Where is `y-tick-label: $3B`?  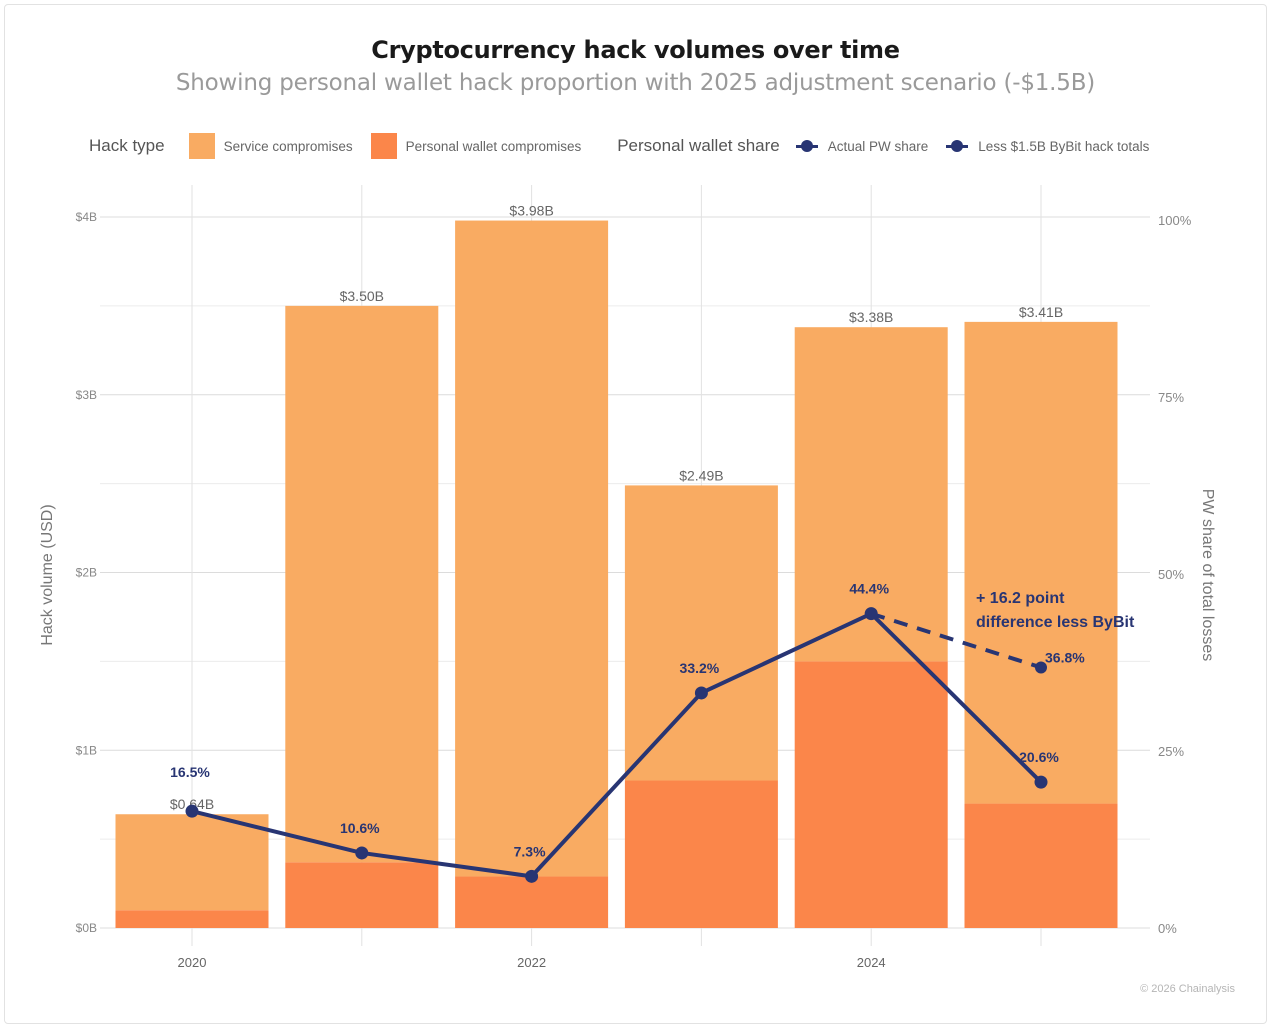 y-tick-label: $3B is located at coordinates (86, 395).